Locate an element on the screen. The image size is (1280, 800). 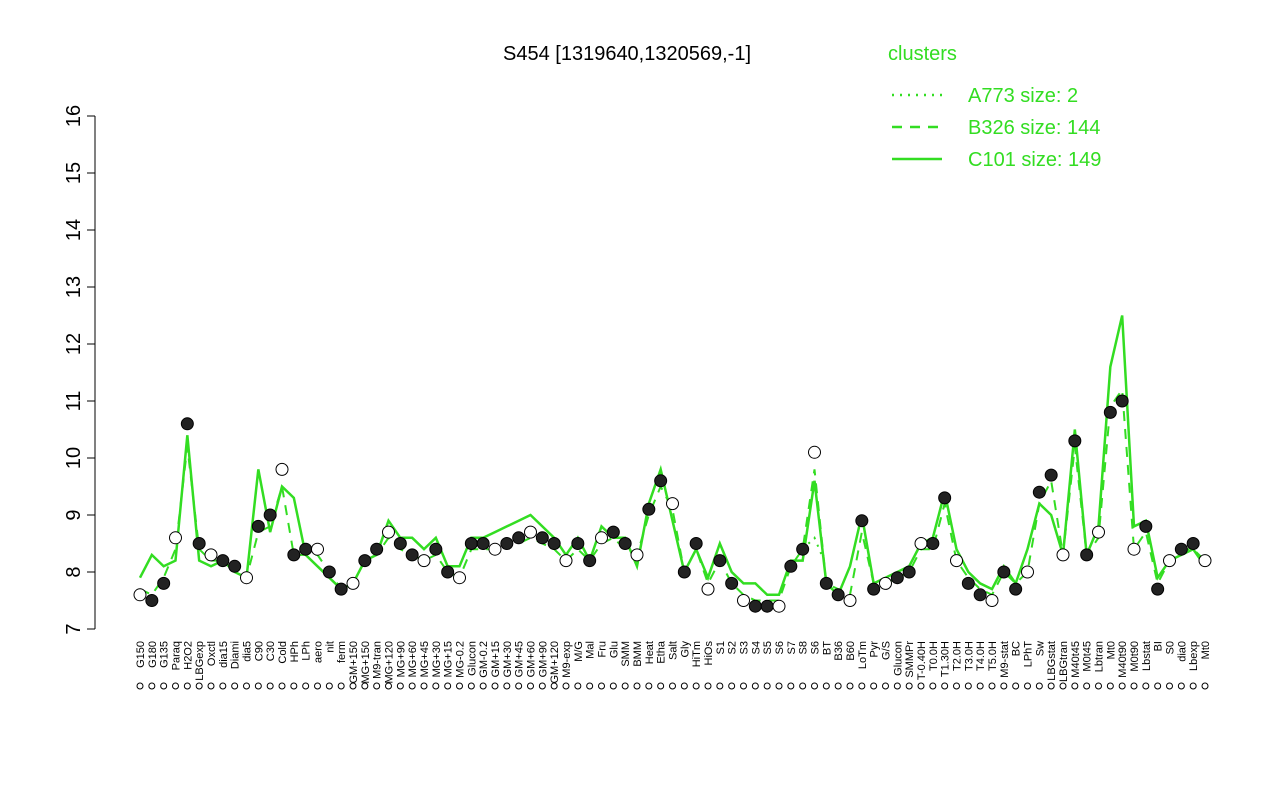
x-tick-label: S2 is located at coordinates (733, 647).